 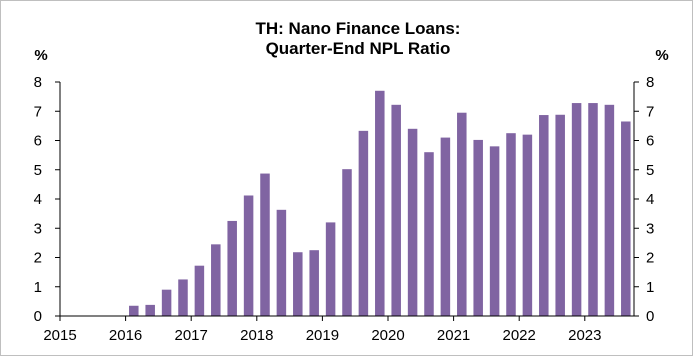 What do you see at coordinates (47, 199) in the screenshot?
I see `left-y-axis: 0 1 2 3 4 5 6 7 8` at bounding box center [47, 199].